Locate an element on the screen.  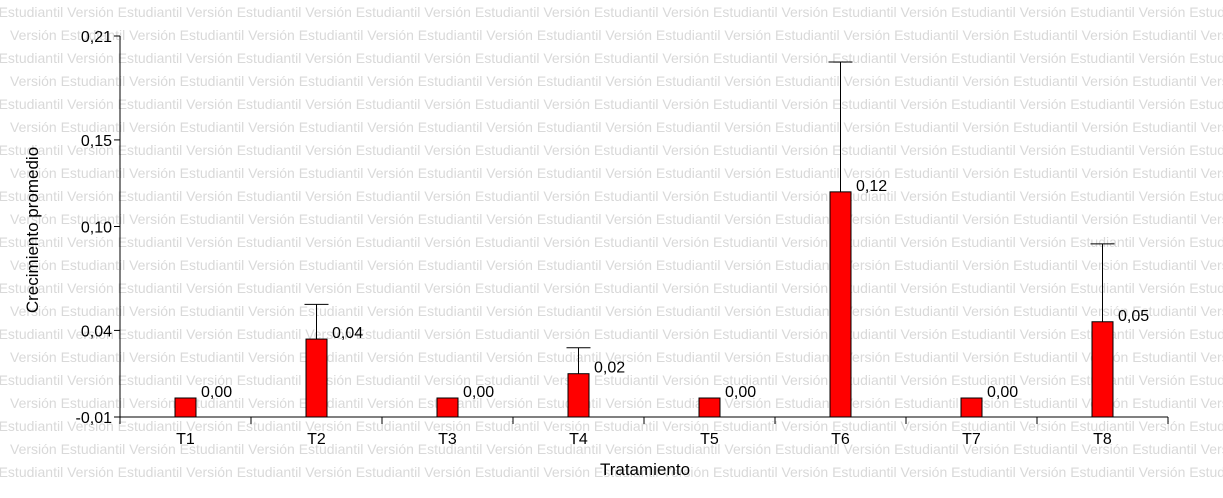
x-tick-label: T8 is located at coordinates (1102, 439).